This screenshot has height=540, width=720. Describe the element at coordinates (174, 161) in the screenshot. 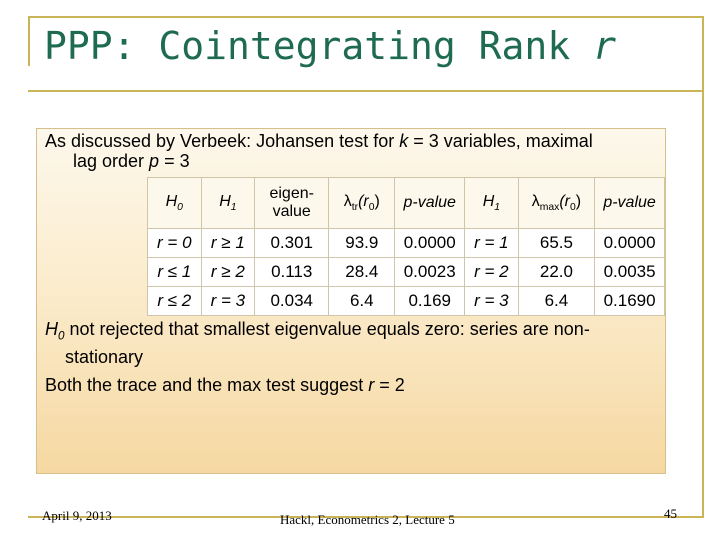

I see `intro-part4: = 3` at that location.